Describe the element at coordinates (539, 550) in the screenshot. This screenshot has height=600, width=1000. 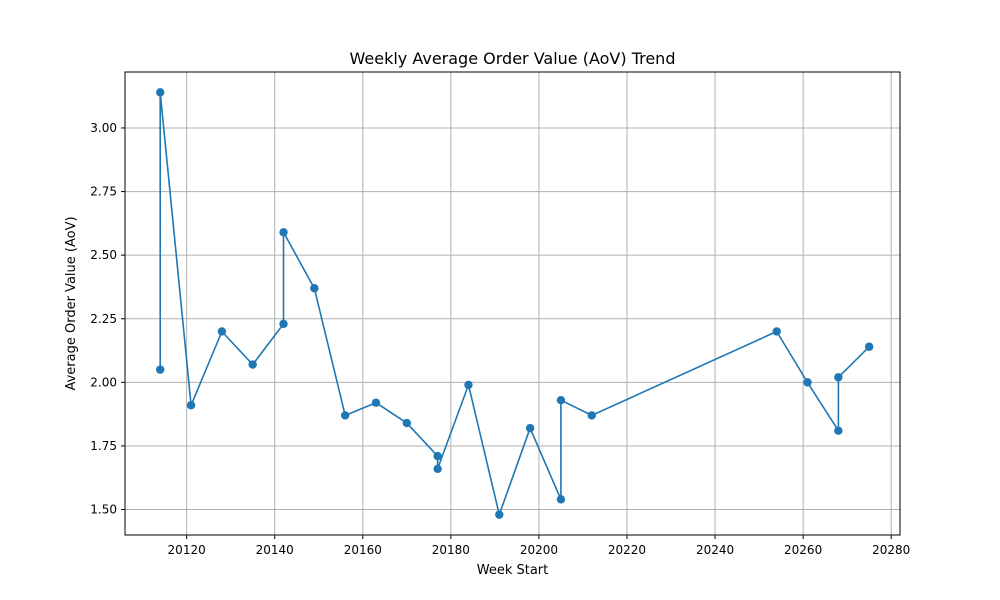
I see `x-tick-label: 20200` at that location.